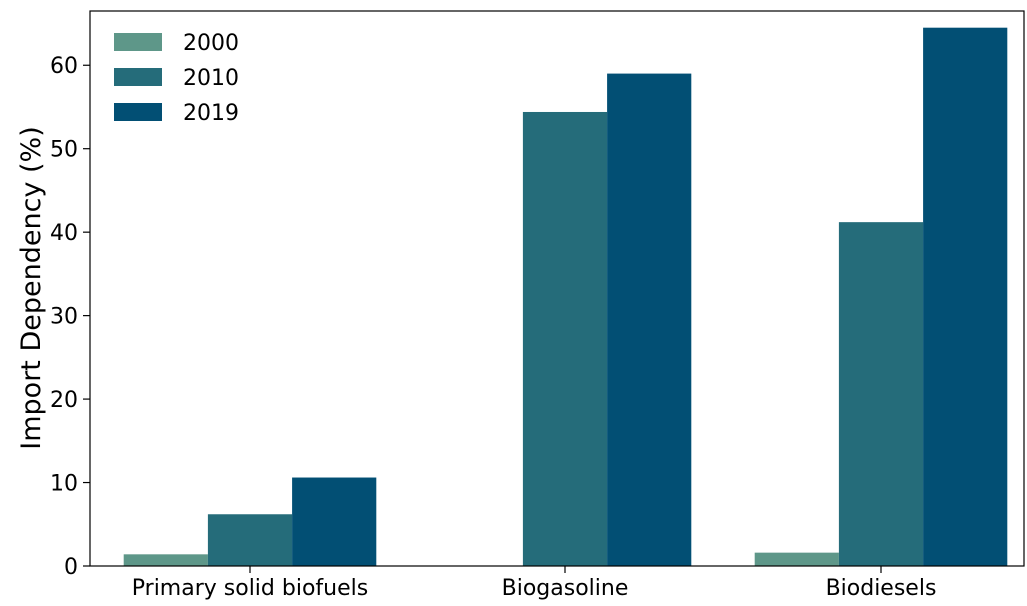 This screenshot has height=606, width=1027. I want to click on x-tick-label: Primary solid biofuels, so click(250, 588).